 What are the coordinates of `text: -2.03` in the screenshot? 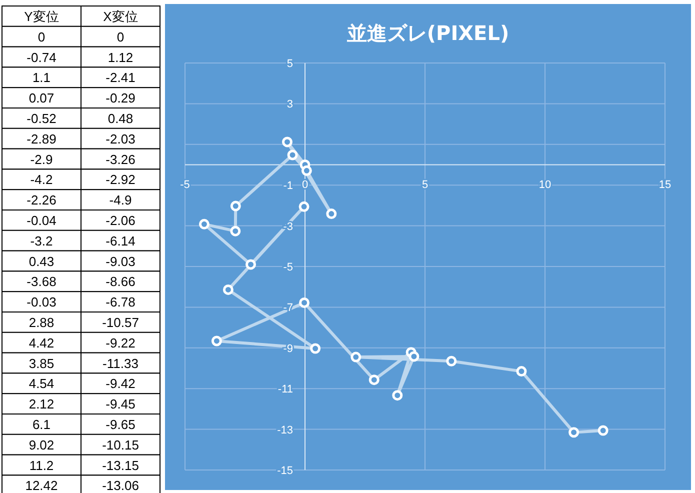 It's located at (121, 138).